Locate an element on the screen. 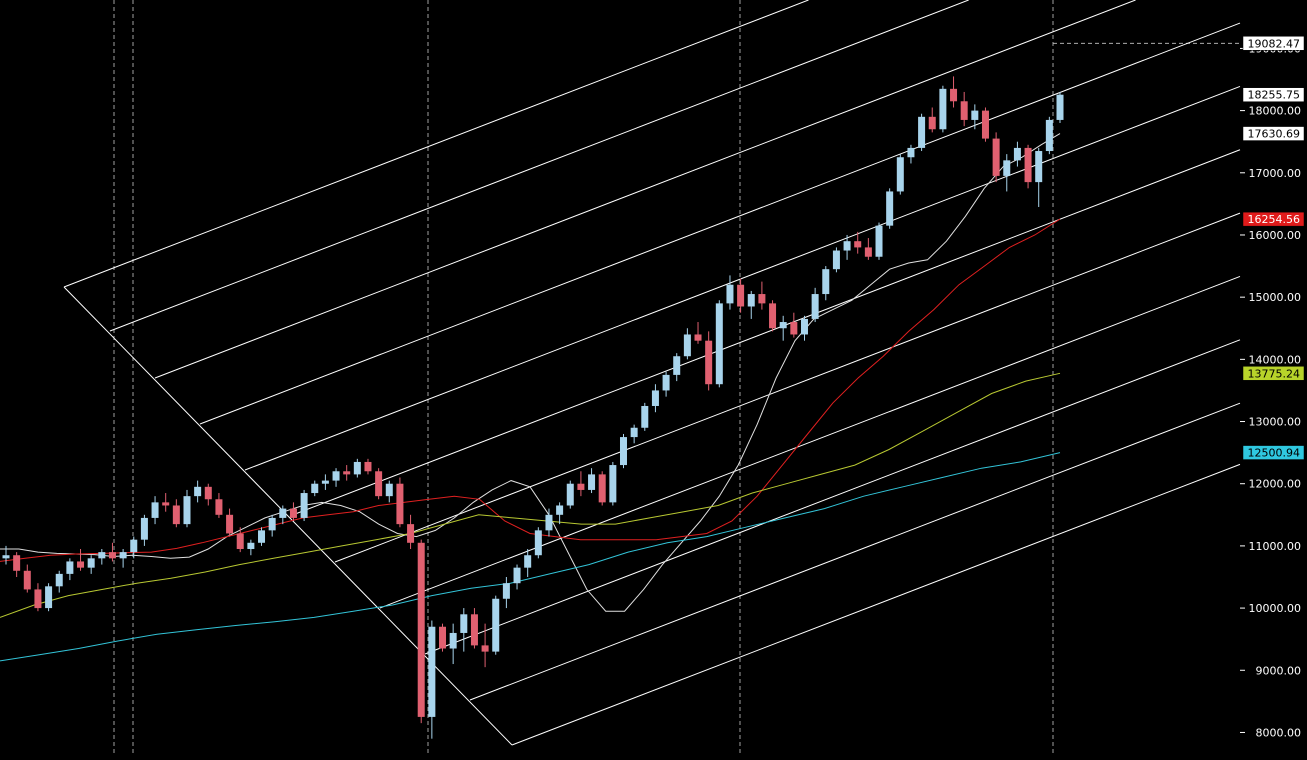 This screenshot has height=760, width=1307. price-tag-label-3: 16254.56 is located at coordinates (1274, 219).